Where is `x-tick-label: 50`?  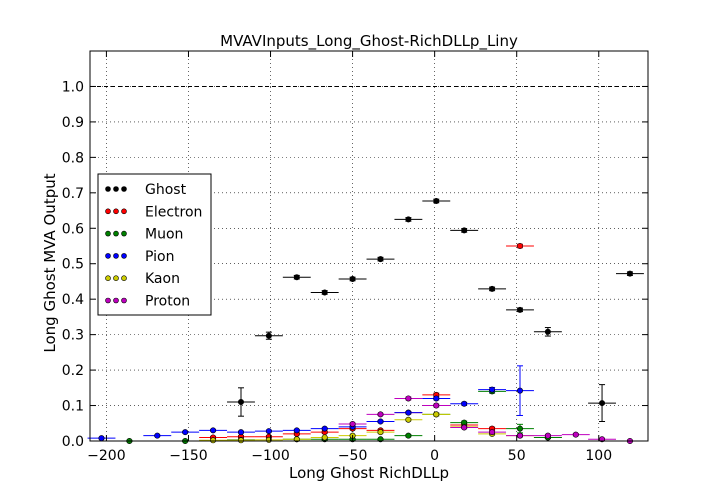 x-tick-label: 50 is located at coordinates (517, 456).